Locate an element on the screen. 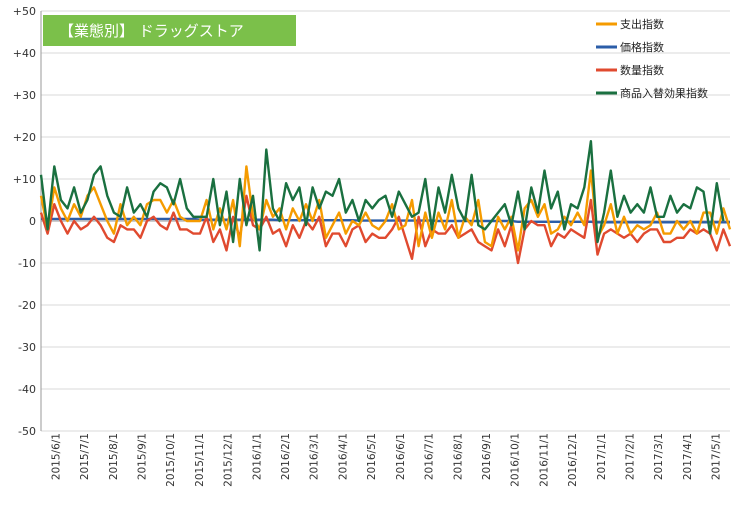 Image resolution: width=735 pixels, height=510 pixels. x-tick-label: 2016/12/1 is located at coordinates (573, 460).